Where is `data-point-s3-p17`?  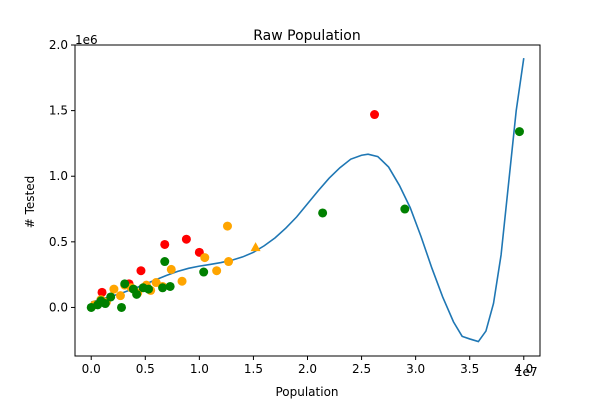 data-point-s3-p17 is located at coordinates (519, 132).